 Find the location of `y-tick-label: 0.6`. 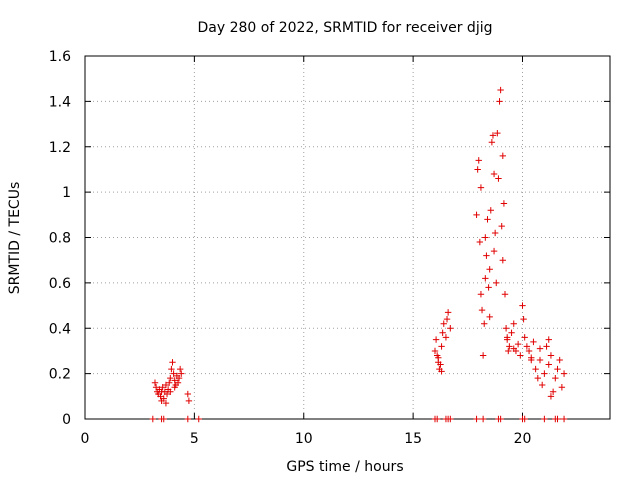

y-tick-label: 0.6 is located at coordinates (60, 284).